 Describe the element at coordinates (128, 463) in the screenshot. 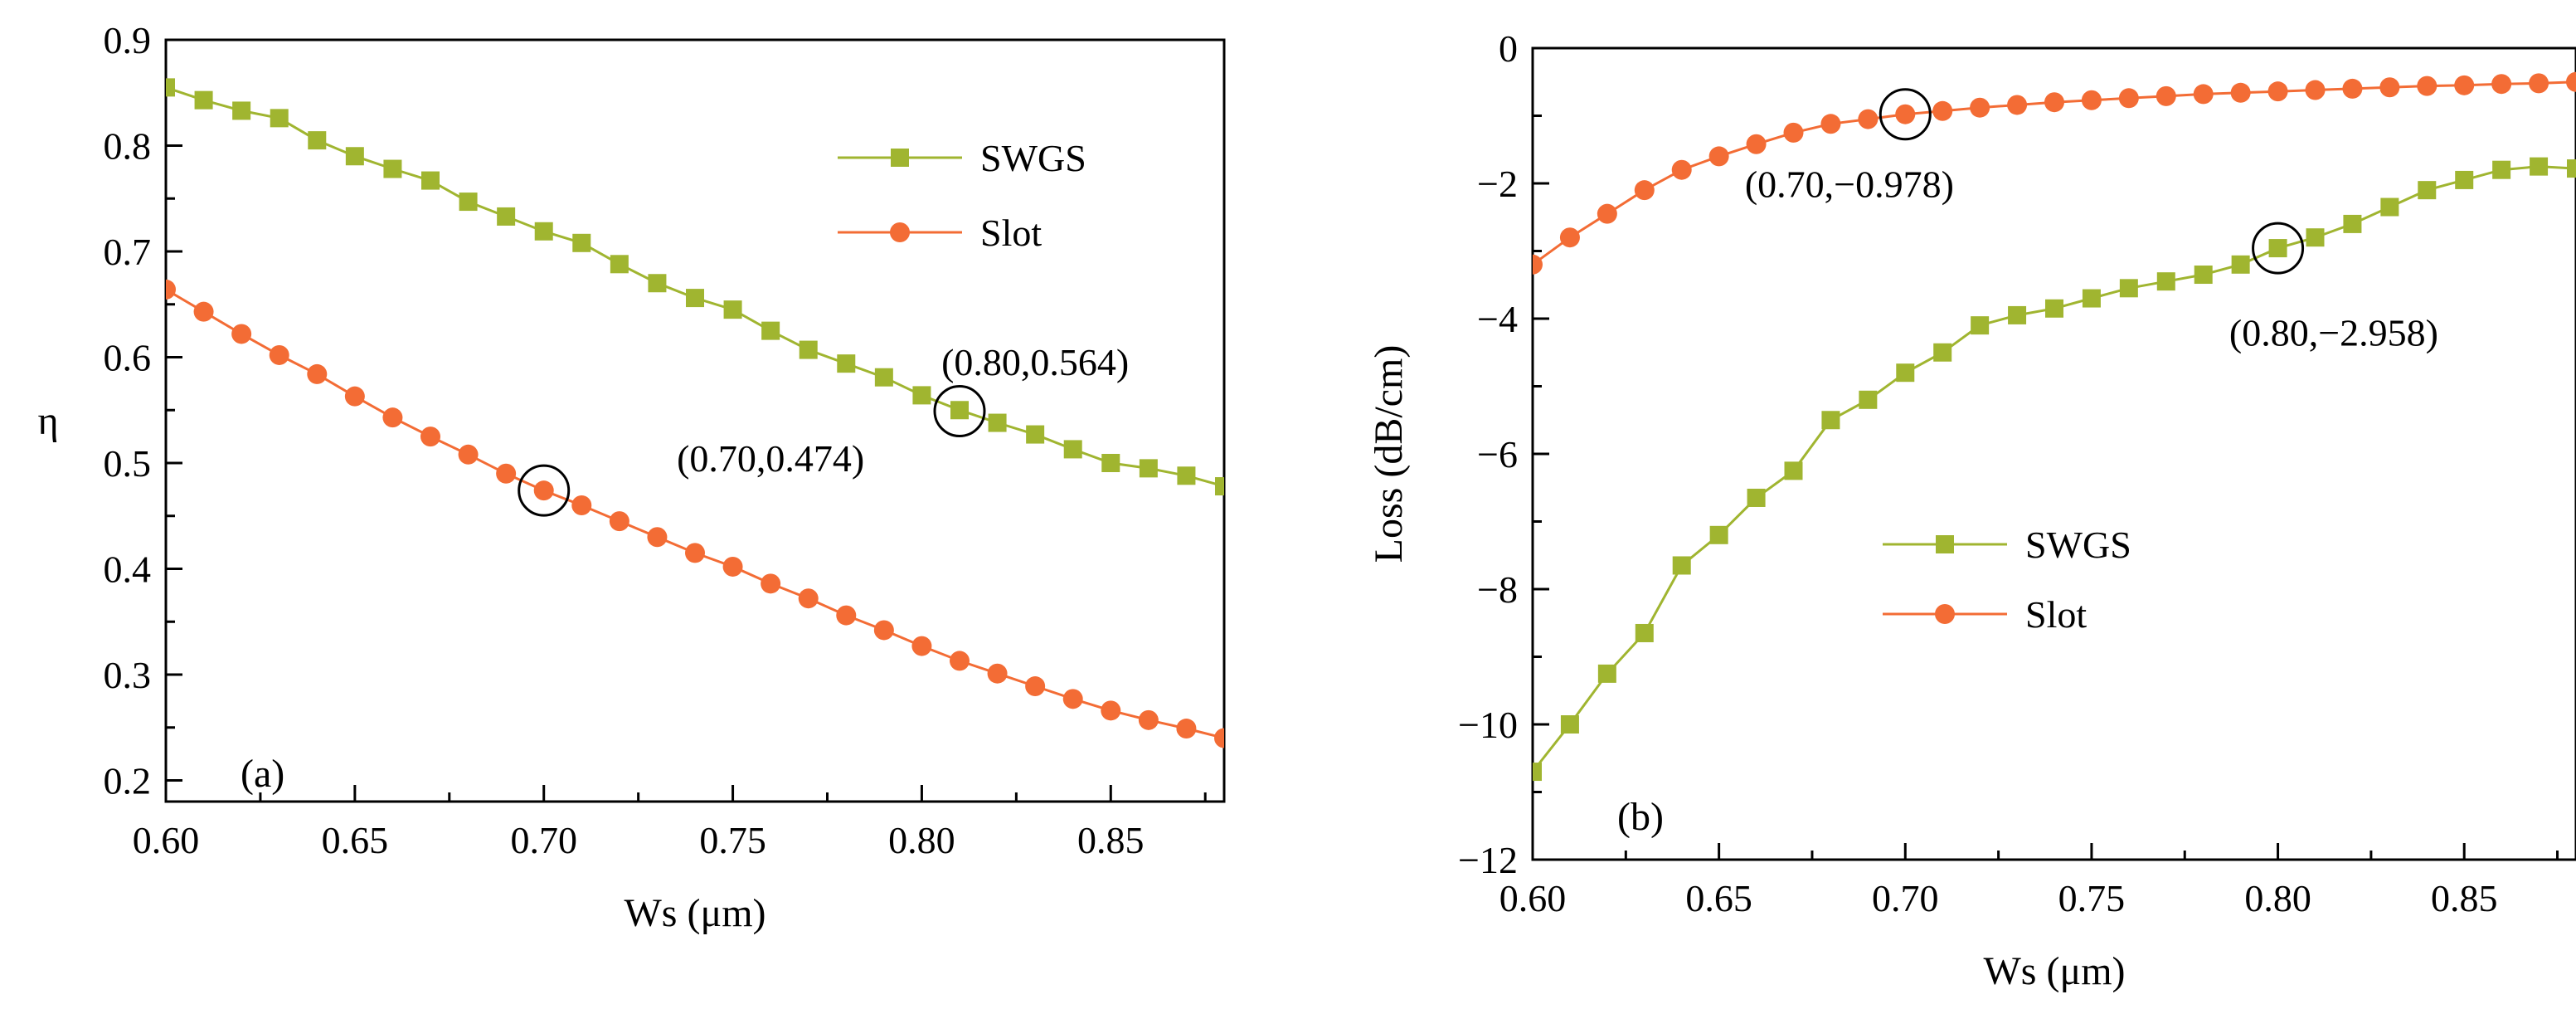

I see `y-tick-label: 0.5` at that location.